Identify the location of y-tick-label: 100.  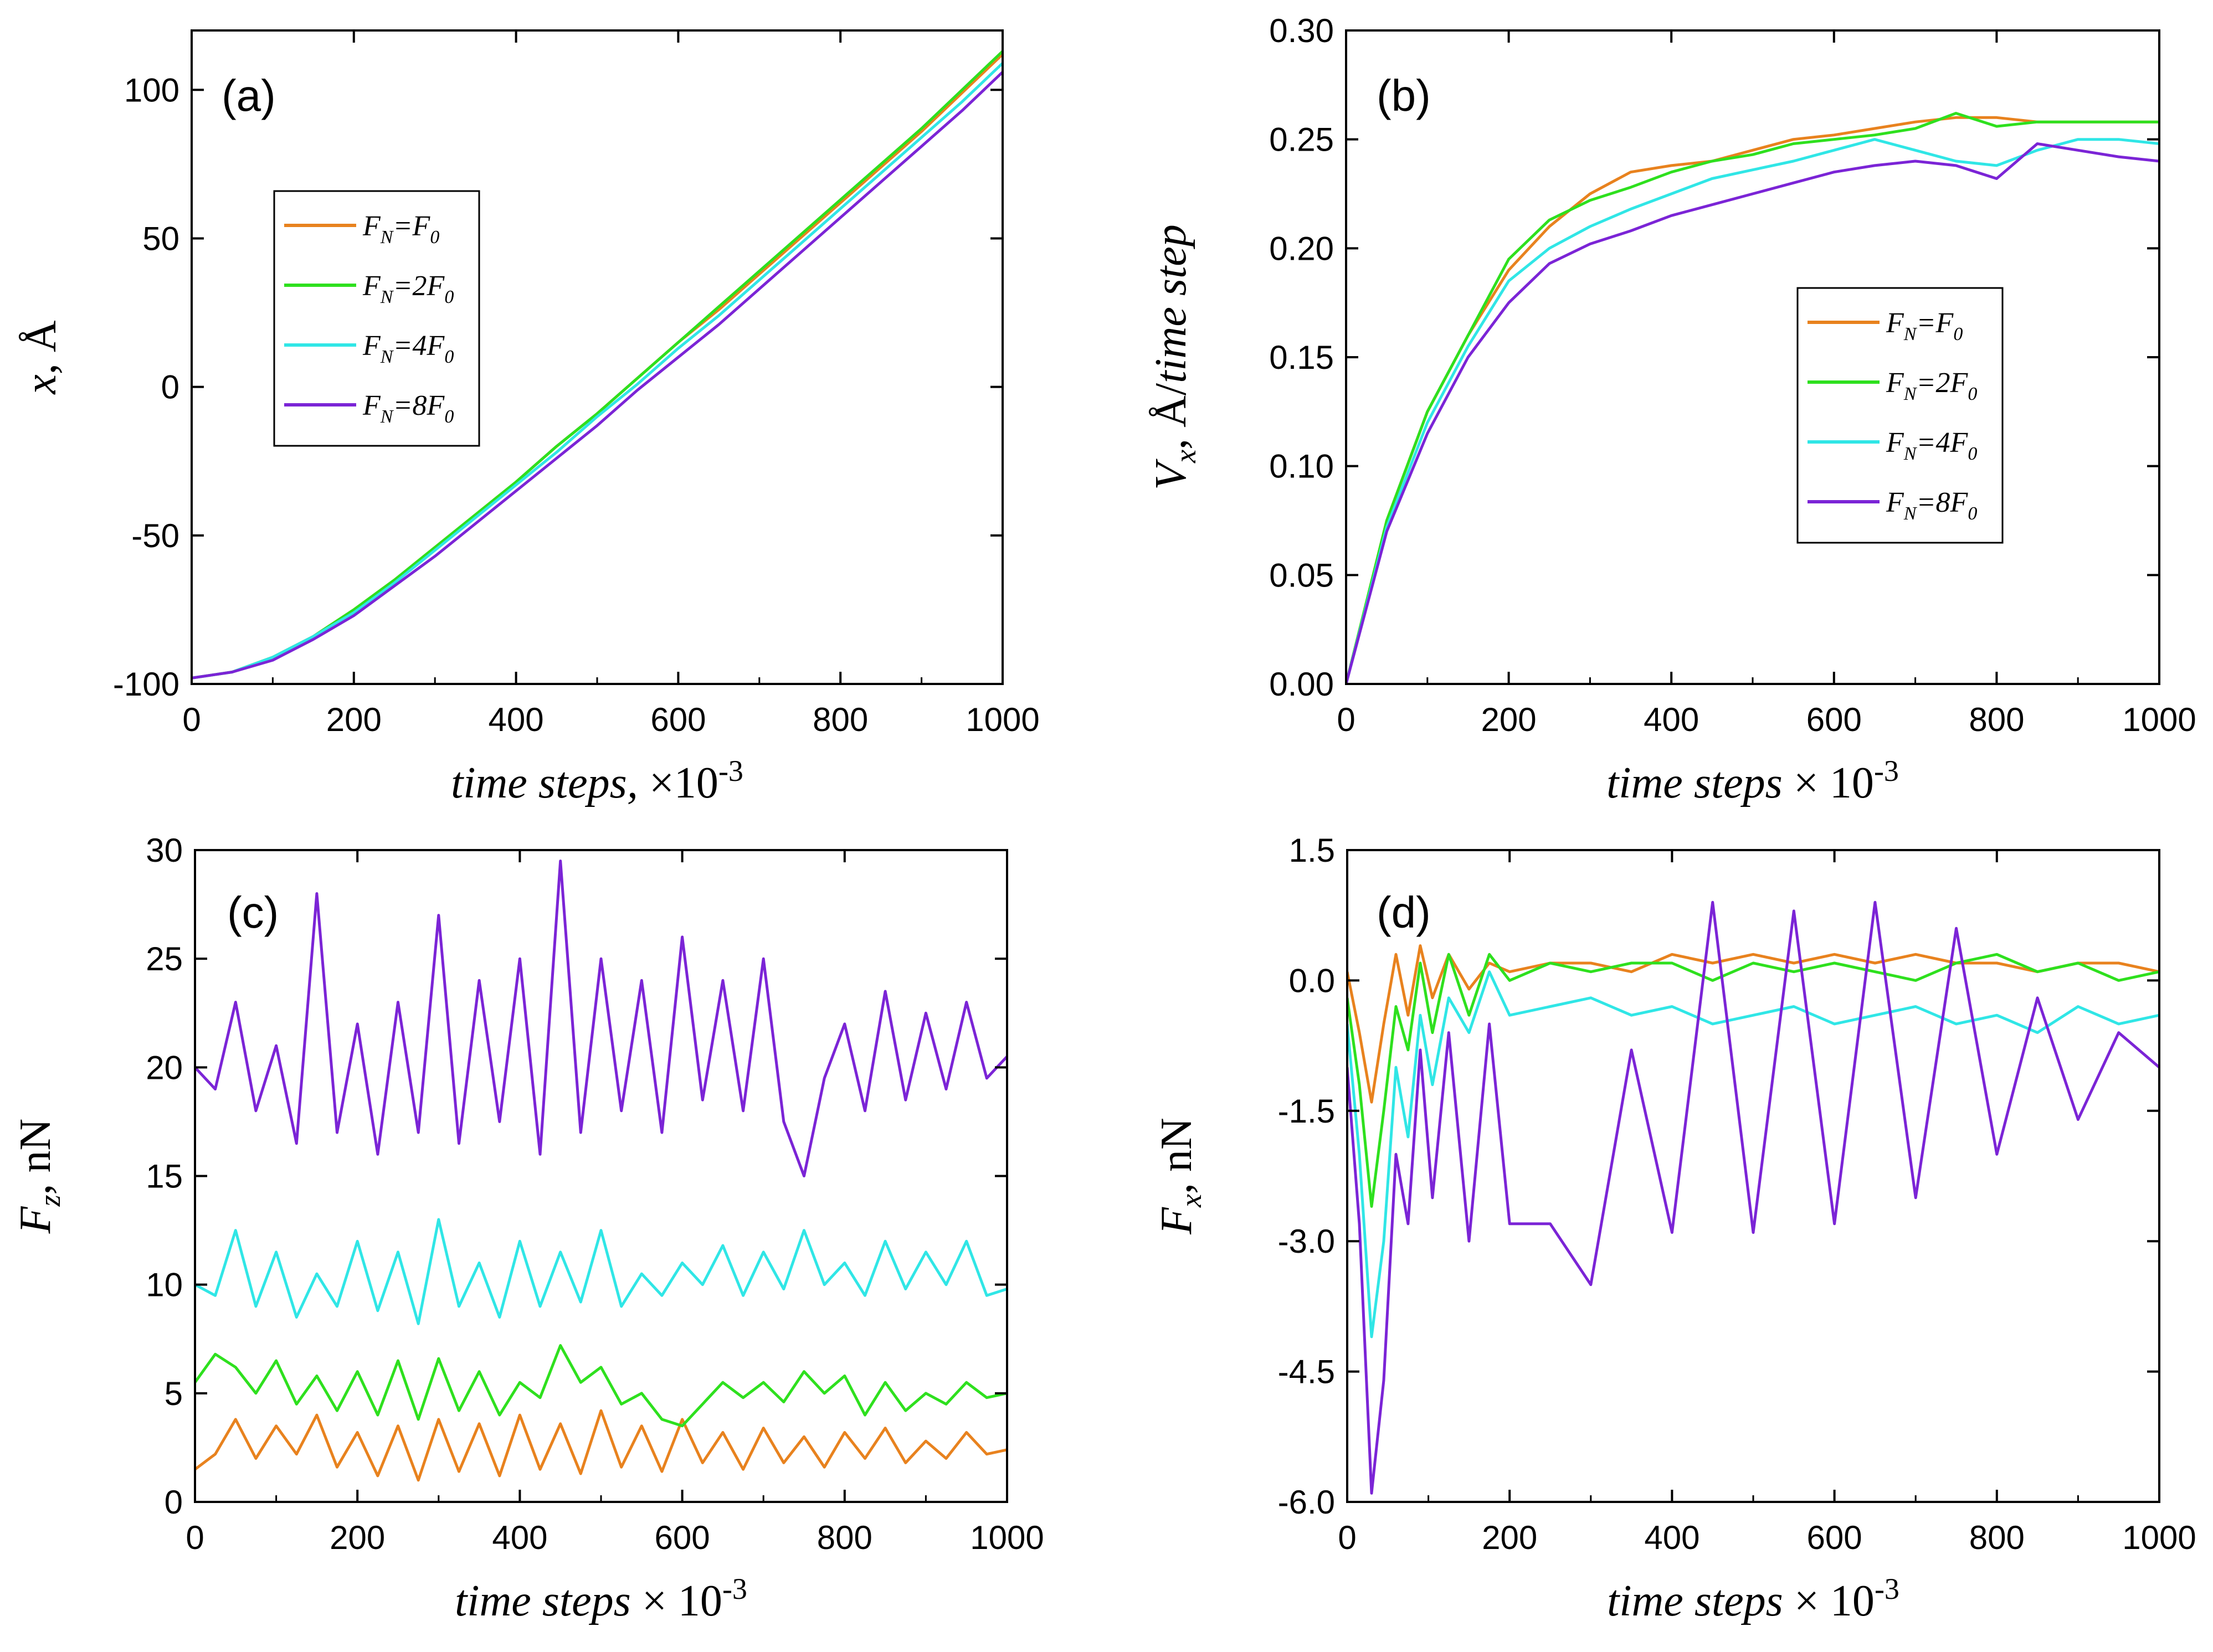
(151, 90).